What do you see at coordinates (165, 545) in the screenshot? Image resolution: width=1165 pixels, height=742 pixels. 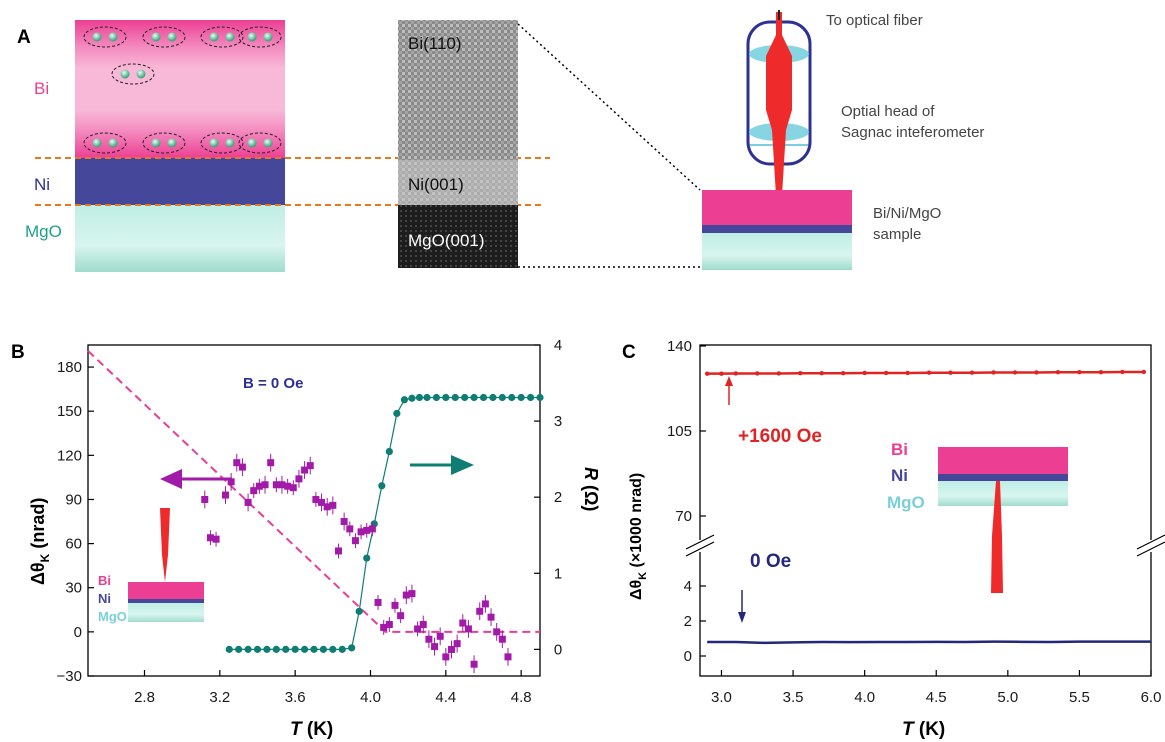 I see `inset-b-beam` at bounding box center [165, 545].